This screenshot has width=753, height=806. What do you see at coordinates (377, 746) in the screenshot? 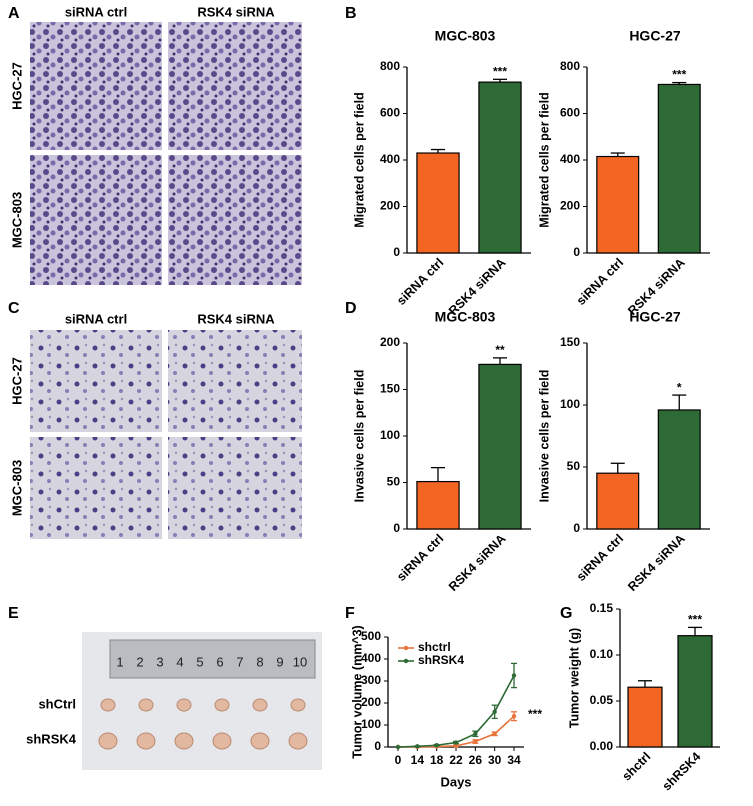
I see `y-tick-label: 0` at bounding box center [377, 746].